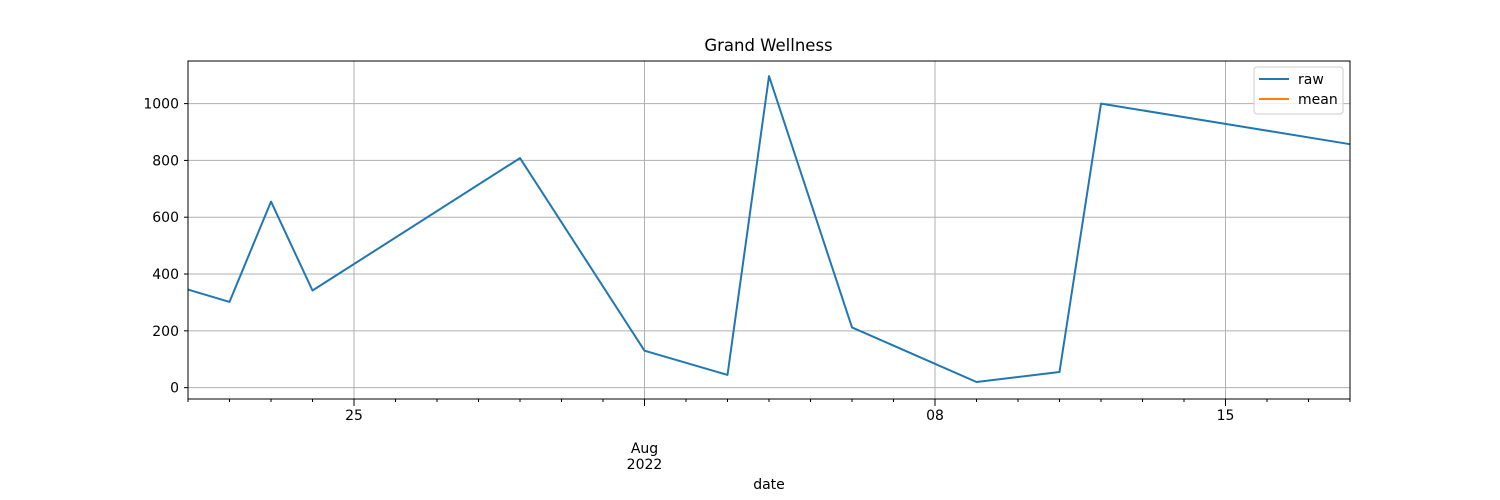 This screenshot has height=500, width=1500. What do you see at coordinates (644, 449) in the screenshot?
I see `x-tick-label: Aug` at bounding box center [644, 449].